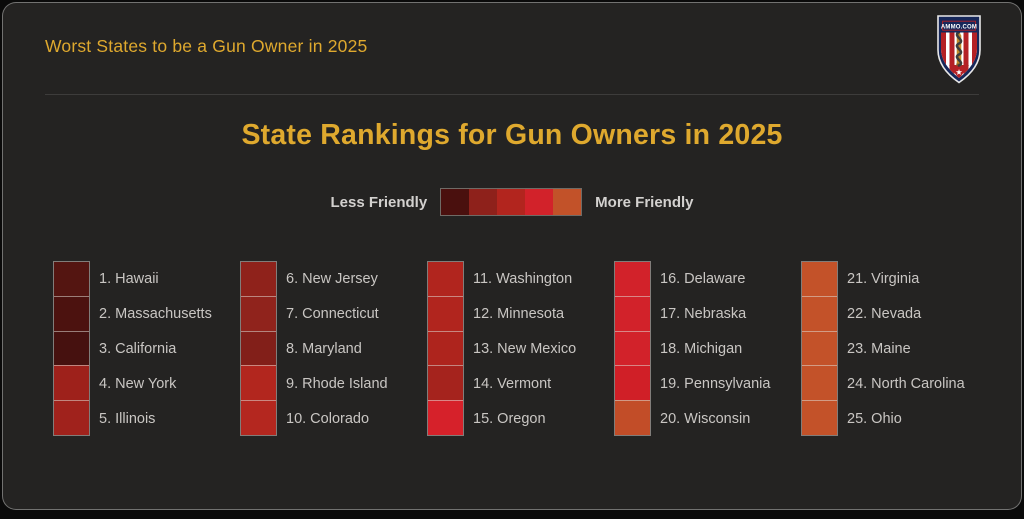 This screenshot has height=519, width=1024. Describe the element at coordinates (523, 278) in the screenshot. I see `rank-label: 11. Washington` at that location.